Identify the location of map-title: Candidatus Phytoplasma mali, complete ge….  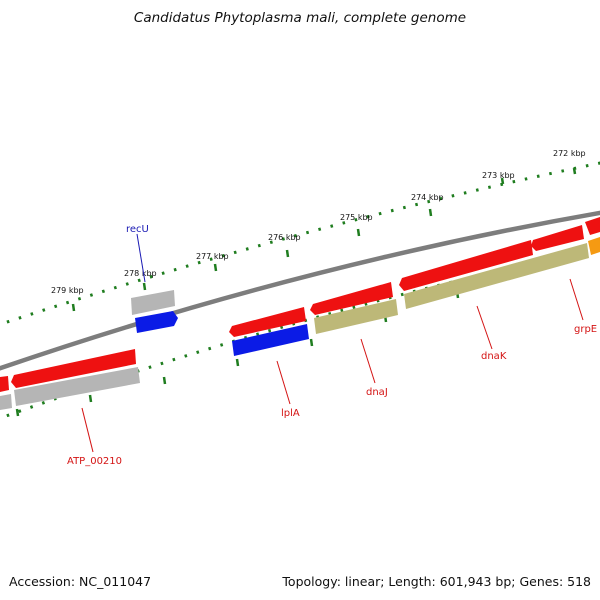
(300, 18).